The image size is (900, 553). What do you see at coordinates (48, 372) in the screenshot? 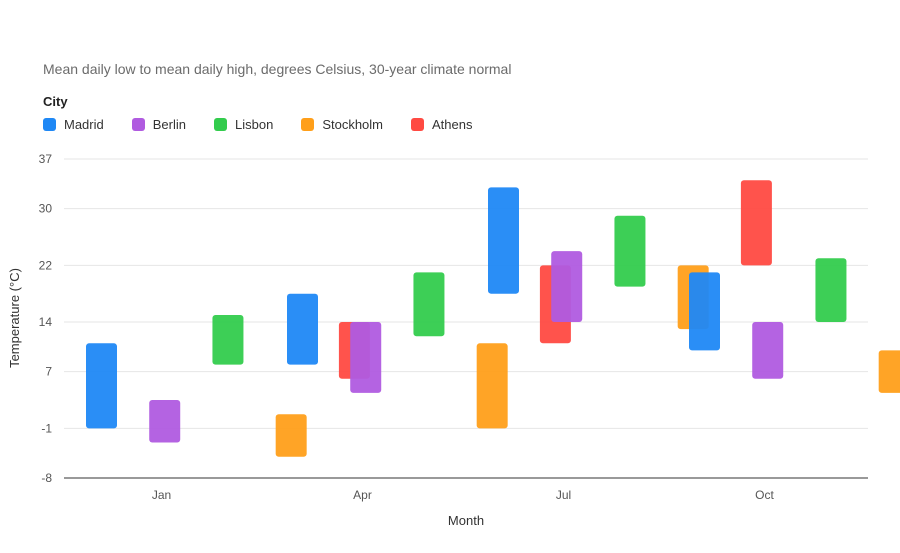
I see `y-tick-label: 7` at bounding box center [48, 372].